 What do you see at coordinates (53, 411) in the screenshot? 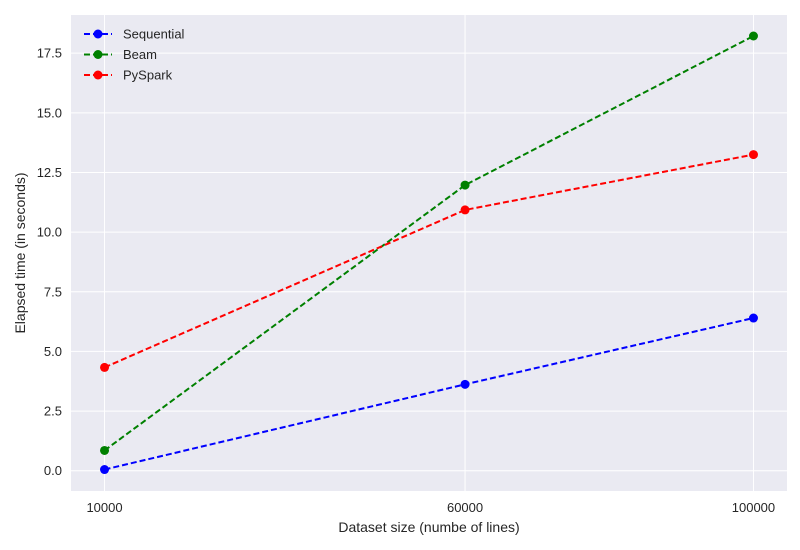
I see `y-tick-label: 2.5` at bounding box center [53, 411].